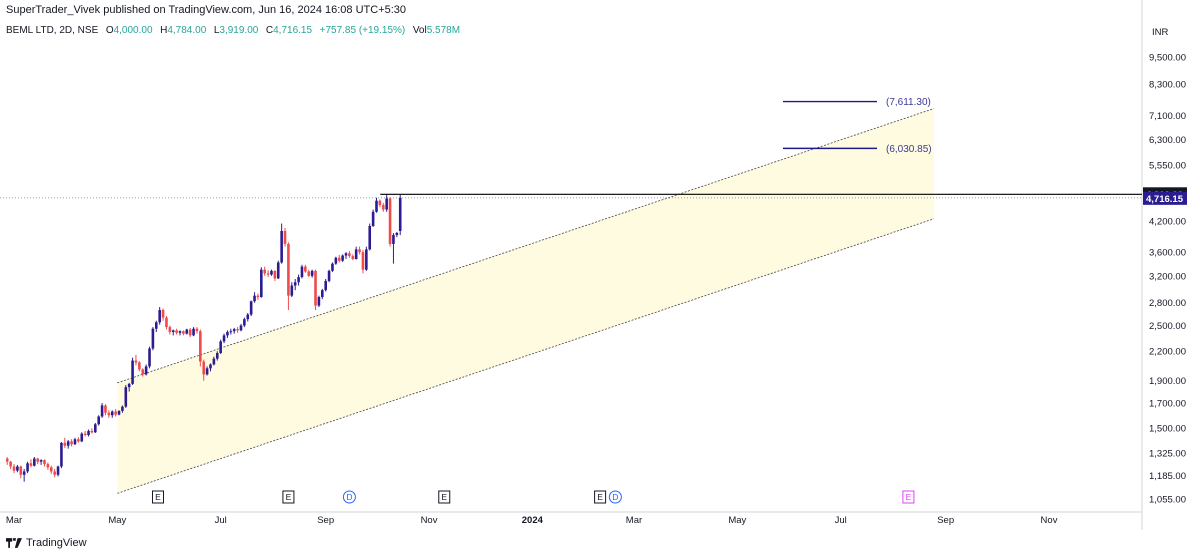  Describe the element at coordinates (56, 543) in the screenshot. I see `footer-brand-label: TradingView` at that location.